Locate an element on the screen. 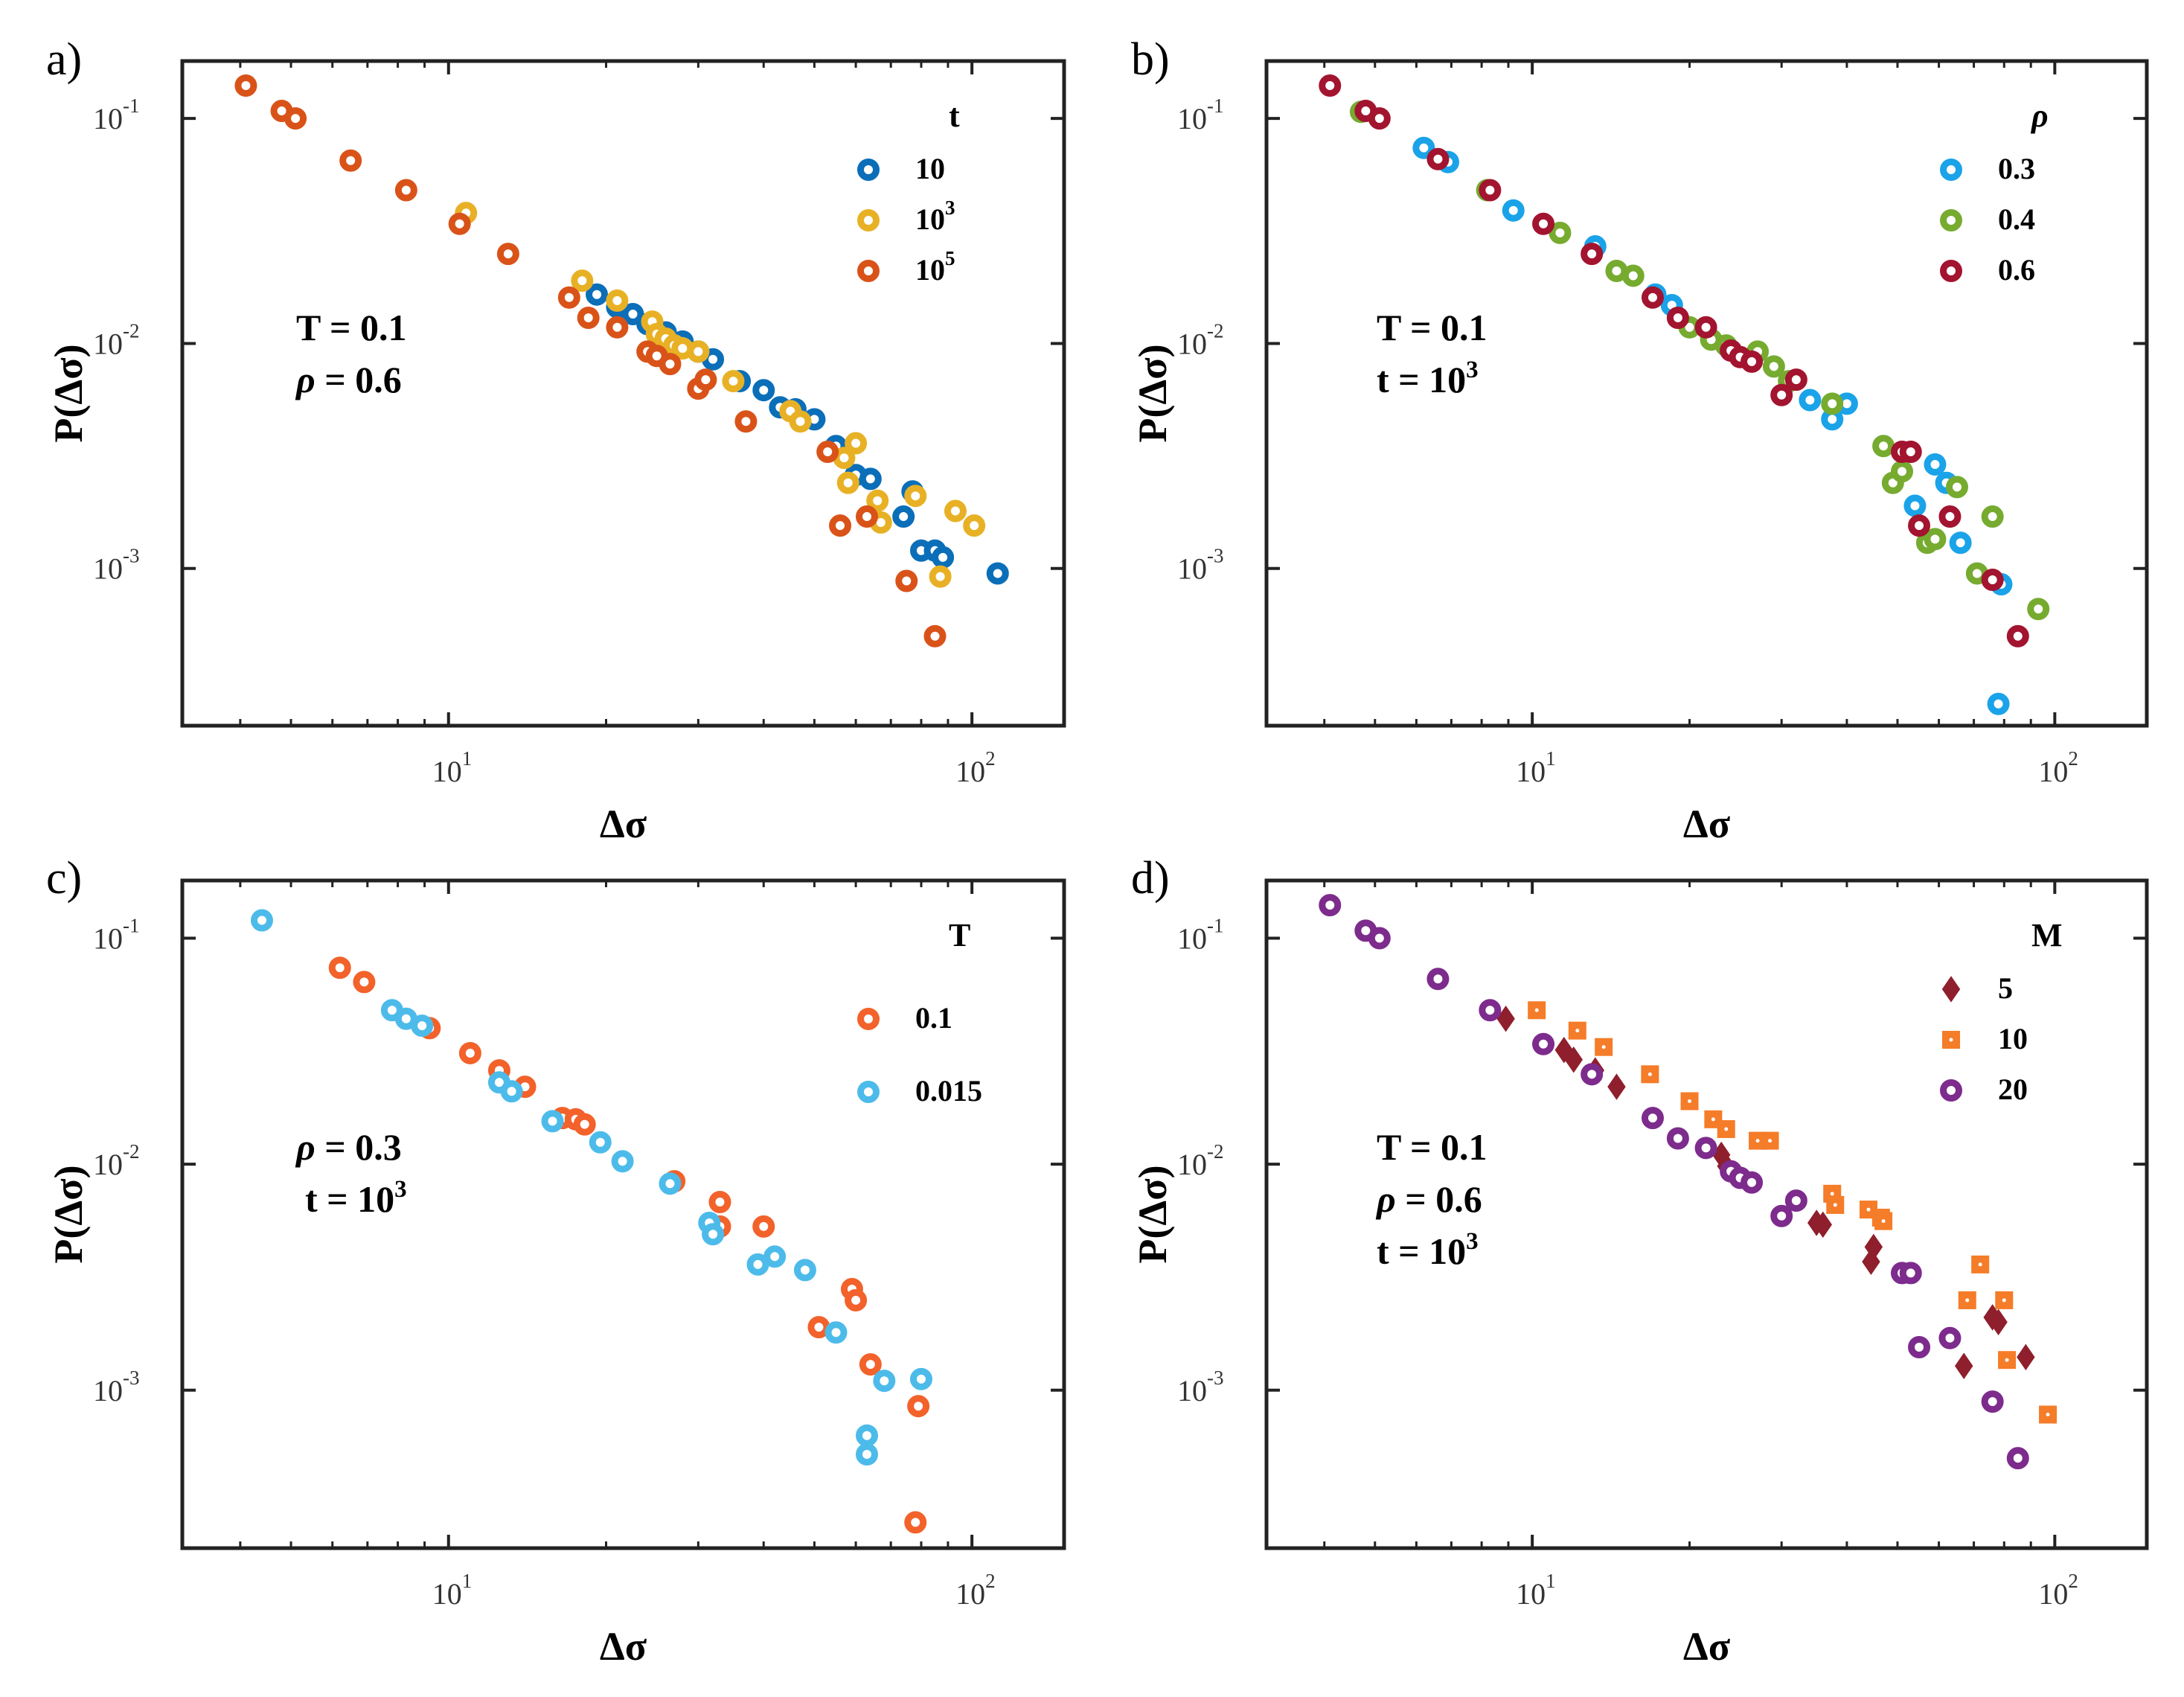 This screenshot has height=1697, width=2184. legend-title: ρ is located at coordinates (2039, 116).